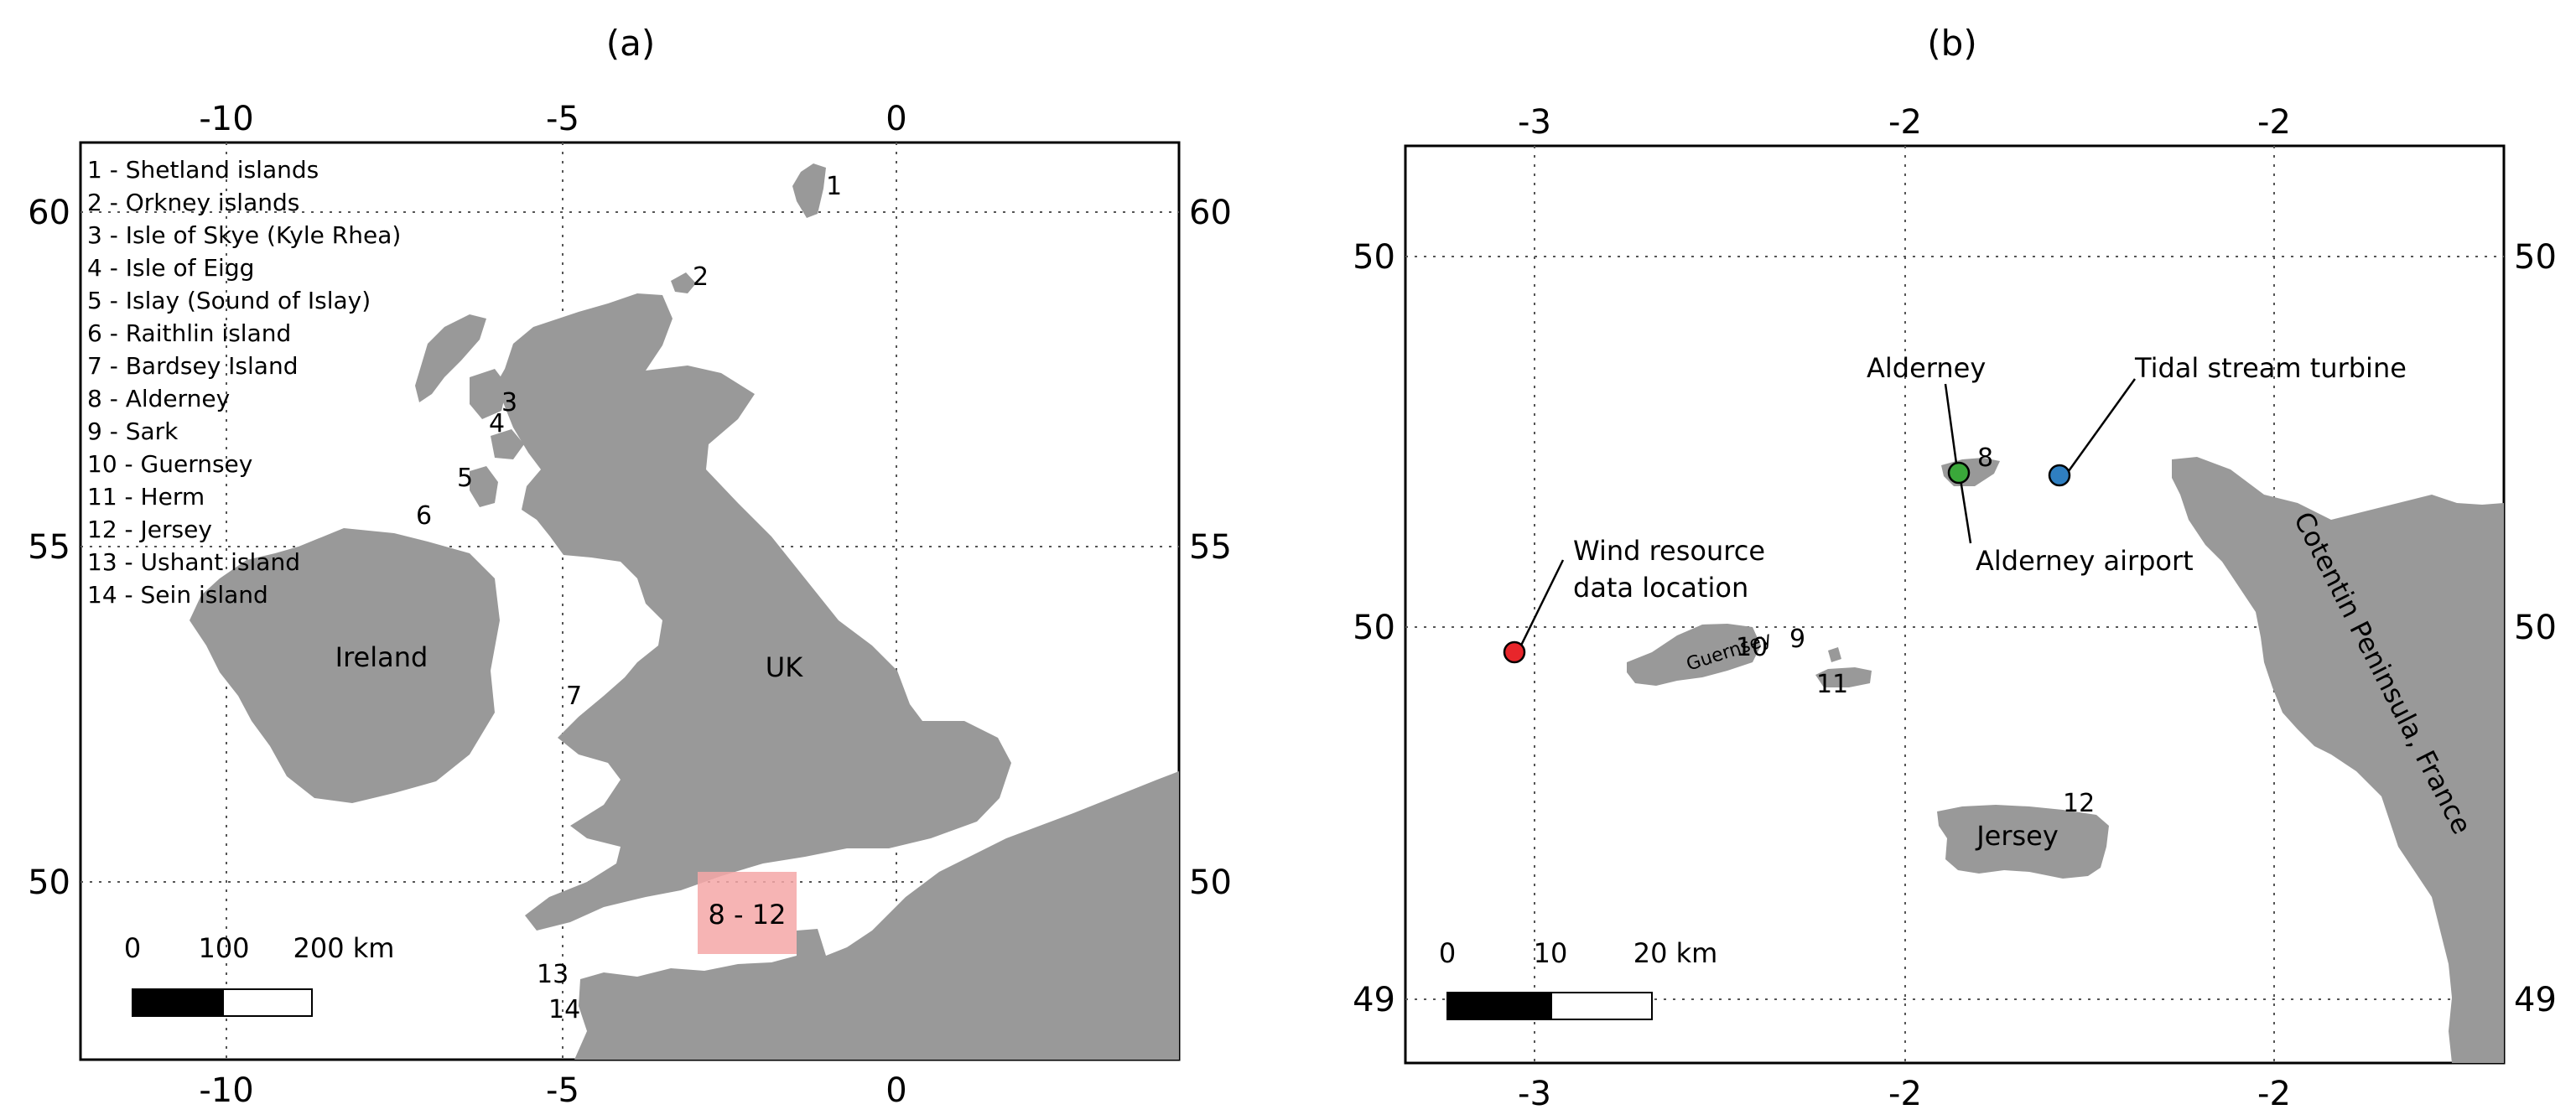 This screenshot has width=2576, height=1120. What do you see at coordinates (259, 974) in the screenshot?
I see `panel-a-scale-bar: 0 100 200 km` at bounding box center [259, 974].